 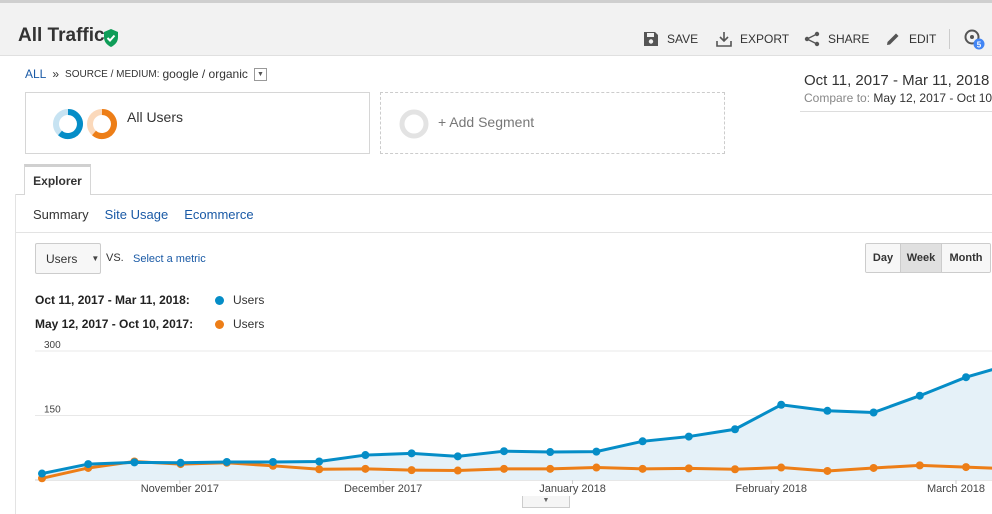 What do you see at coordinates (883, 258) in the screenshot?
I see `period-day-button: Day` at bounding box center [883, 258].